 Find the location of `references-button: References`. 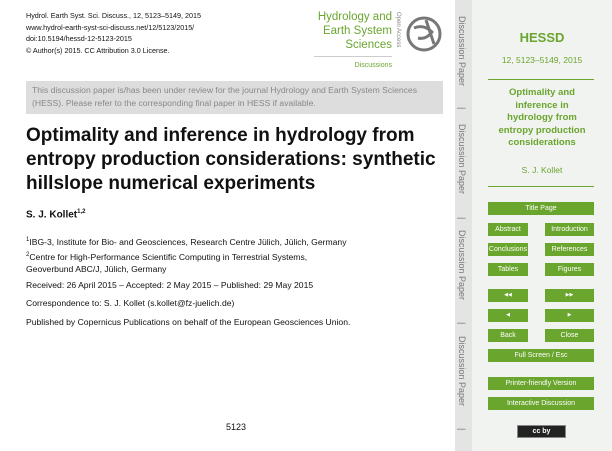

references-button: References is located at coordinates (569, 249).